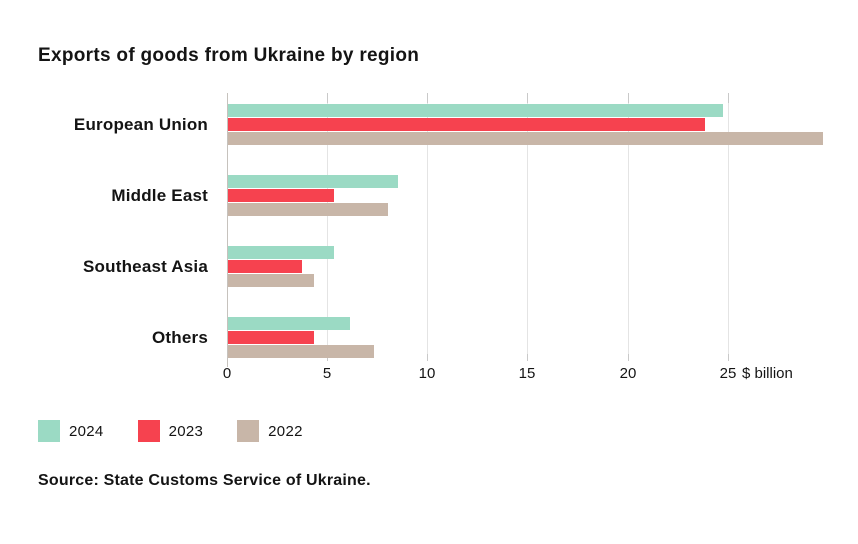 The image size is (858, 544). What do you see at coordinates (227, 230) in the screenshot?
I see `axis-line` at bounding box center [227, 230].